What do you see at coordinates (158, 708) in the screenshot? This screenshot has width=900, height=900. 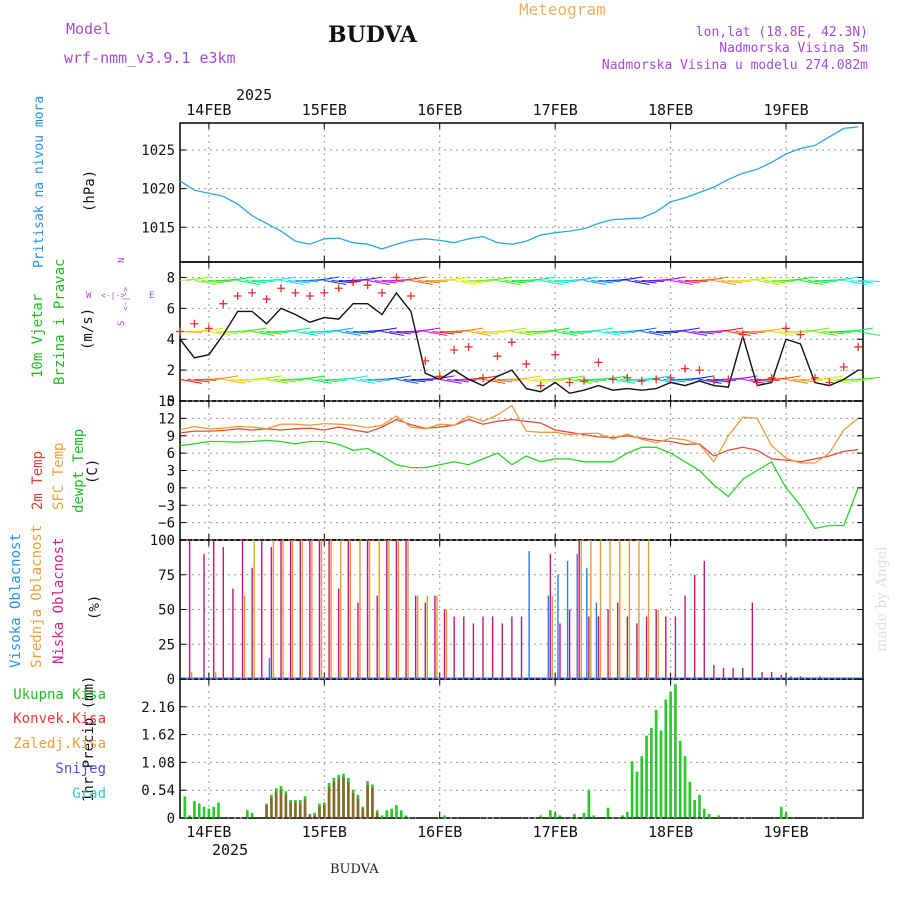 I see `precip-ytick-label: 2.16` at bounding box center [158, 708].